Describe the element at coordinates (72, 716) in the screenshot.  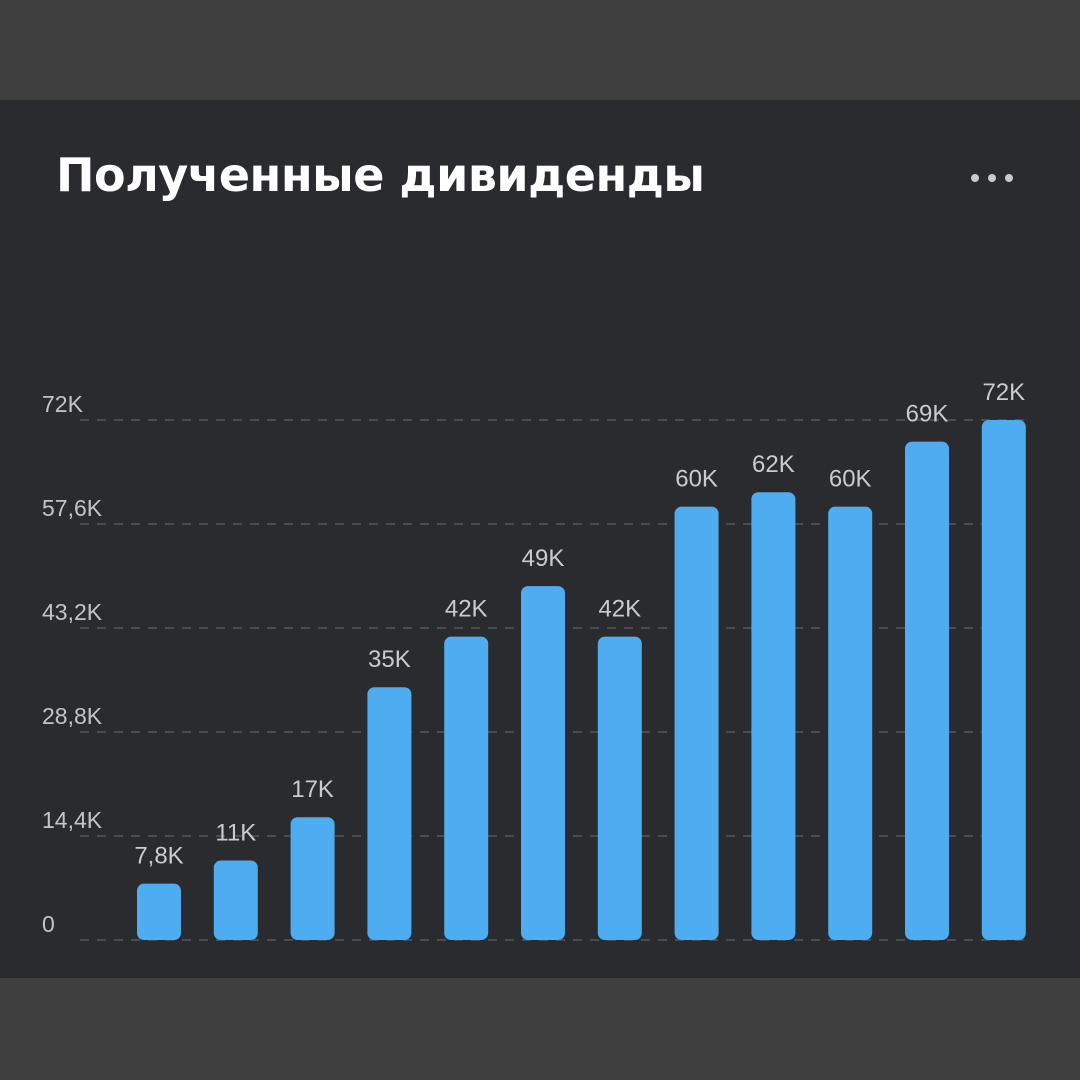
I see `y-tick-label: 28,8K` at that location.